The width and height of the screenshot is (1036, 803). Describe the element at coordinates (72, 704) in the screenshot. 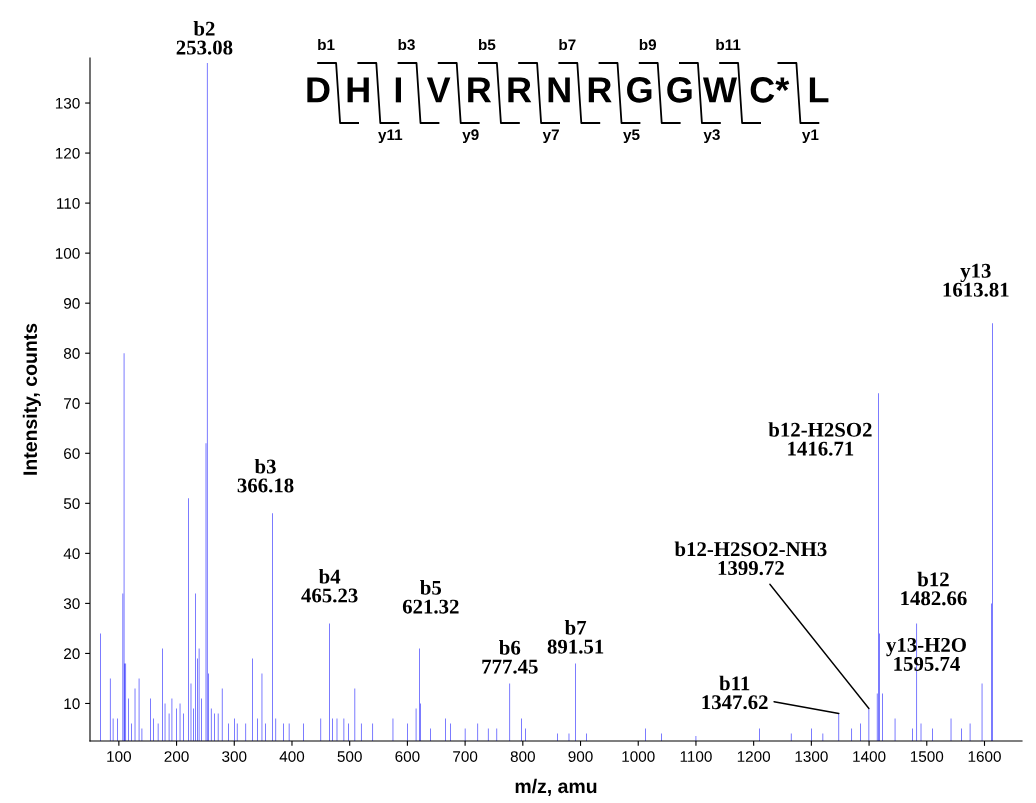

I see `y-tick-label: 10` at that location.